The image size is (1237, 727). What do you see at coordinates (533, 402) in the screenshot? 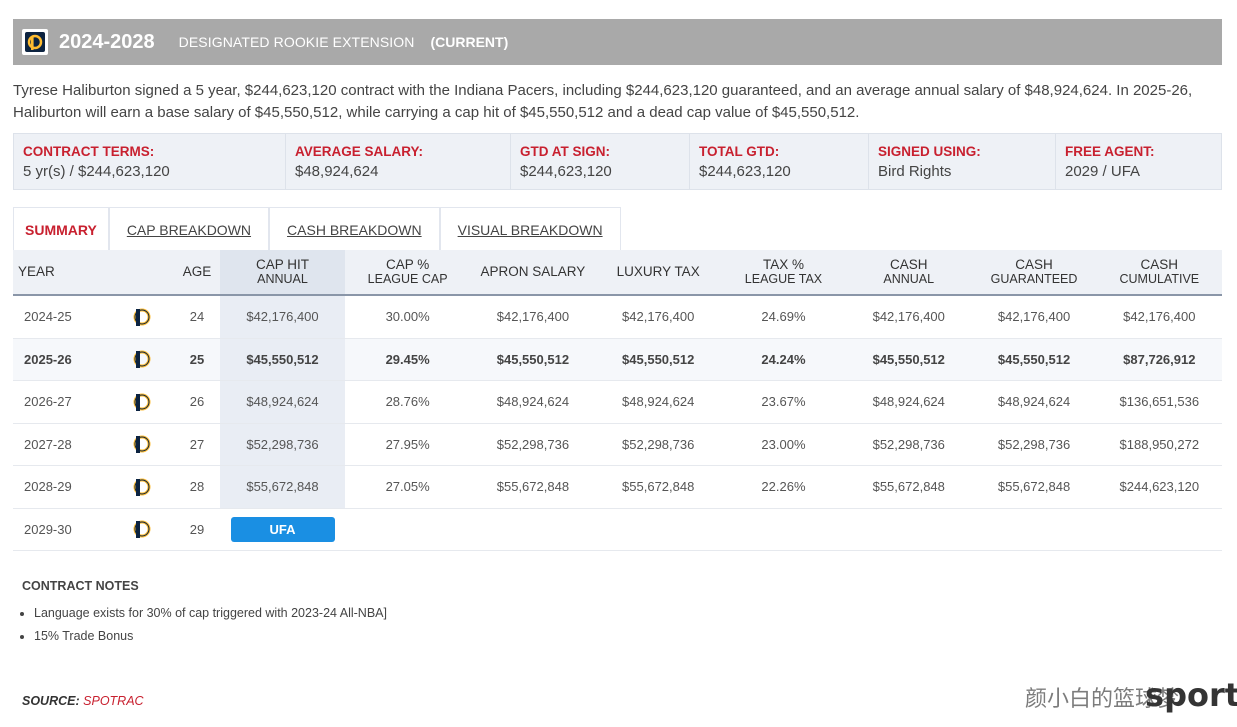
I see `cell-apron: $48,924,624` at bounding box center [533, 402].